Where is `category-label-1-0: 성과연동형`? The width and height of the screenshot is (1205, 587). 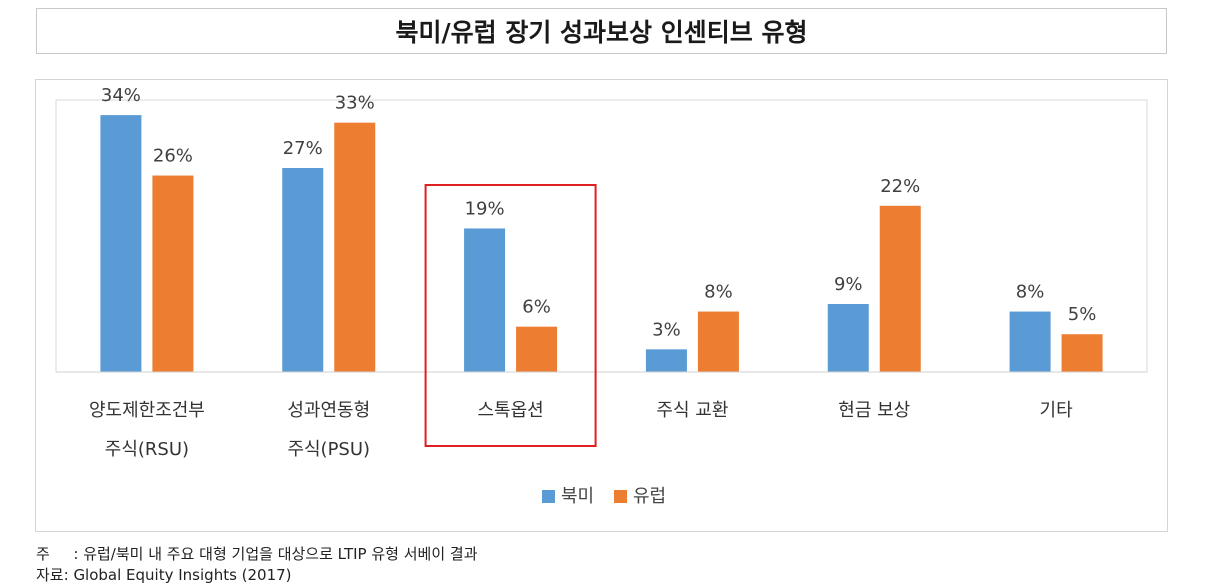
category-label-1-0: 성과연동형 is located at coordinates (328, 410).